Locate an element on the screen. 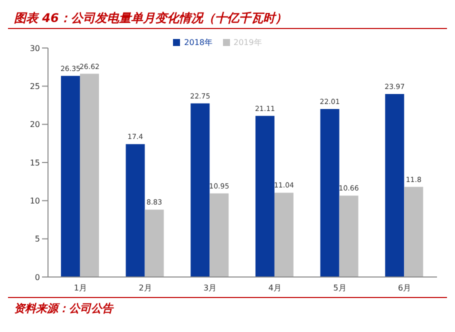  x-tick-label: 1月 is located at coordinates (80, 288).